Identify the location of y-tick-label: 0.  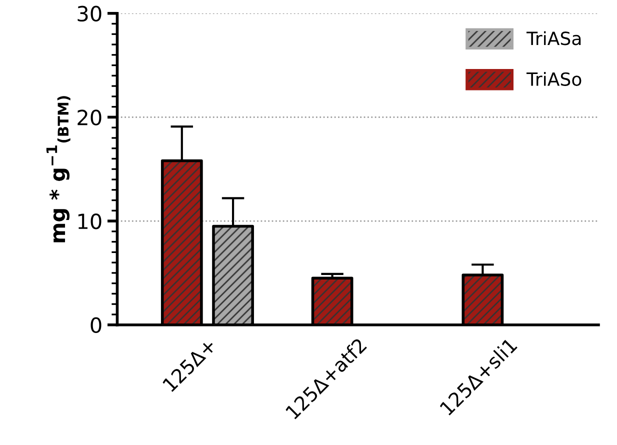
(96, 325).